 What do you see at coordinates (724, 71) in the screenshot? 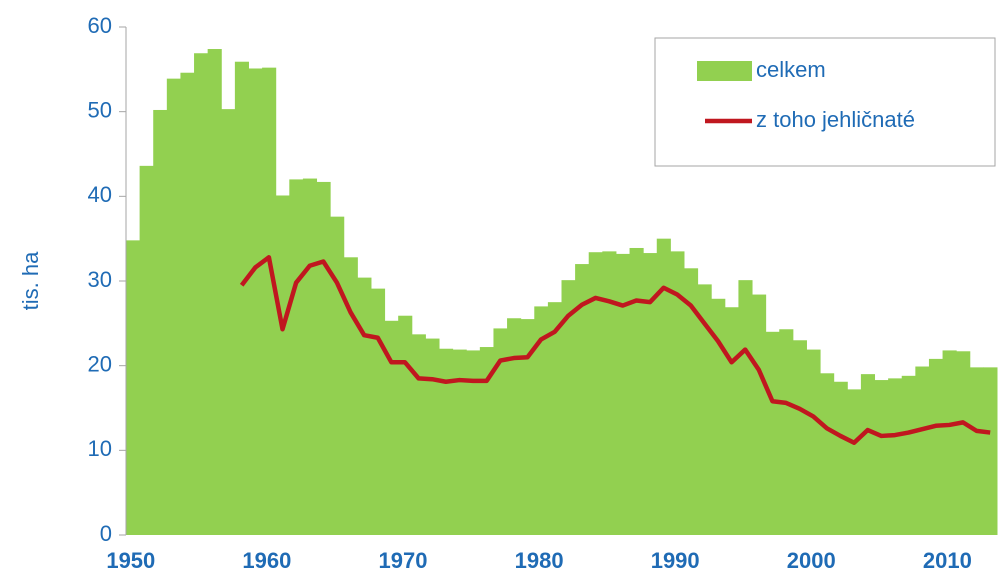
I see `legend-swatch` at bounding box center [724, 71].